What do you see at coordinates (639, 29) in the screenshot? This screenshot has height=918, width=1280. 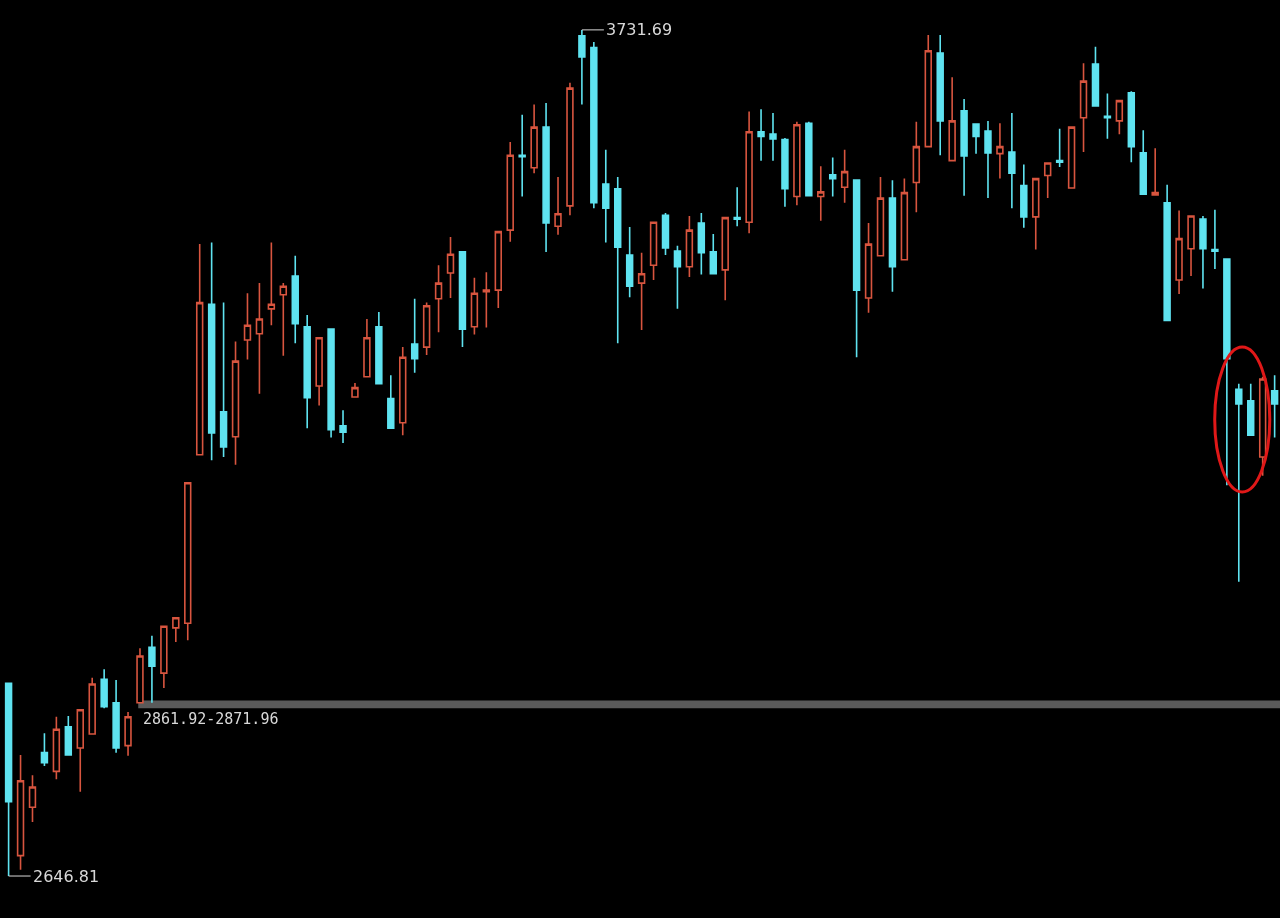 I see `annotation: 3731.69` at bounding box center [639, 29].